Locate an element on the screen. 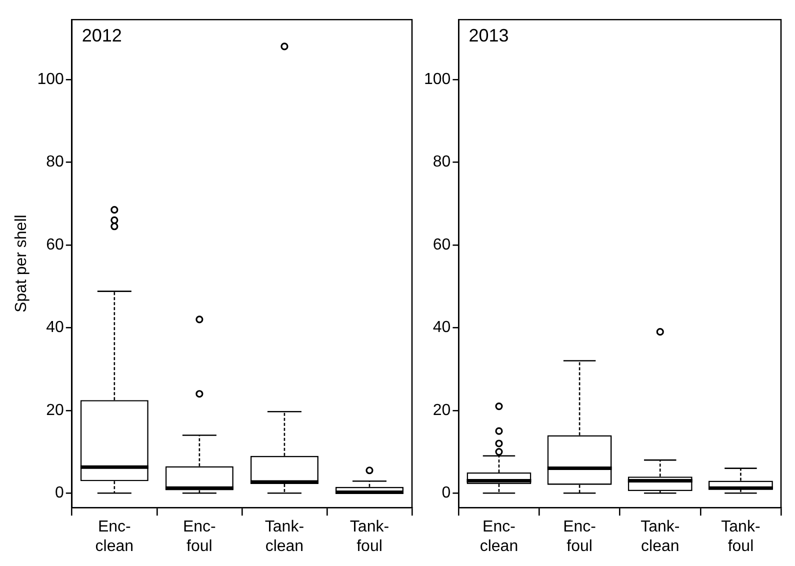 This screenshot has height=566, width=795. y-axis-title: Spat per shell is located at coordinates (21, 263).